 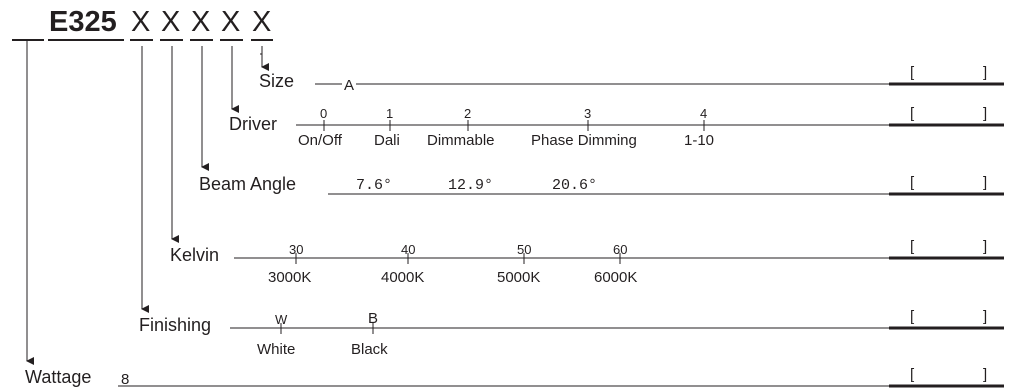 I want to click on finishing-bracket-open: [, so click(x=912, y=316).